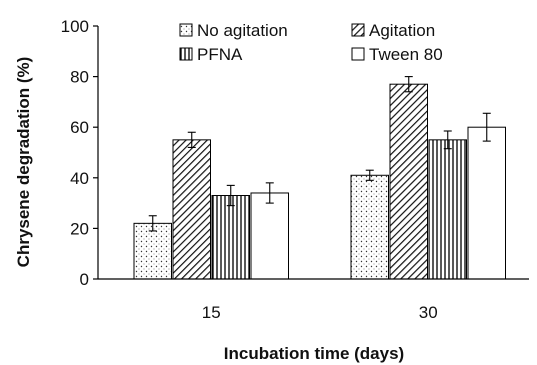 The width and height of the screenshot is (537, 365). Describe the element at coordinates (75, 26) in the screenshot. I see `y-tick-label: 100` at that location.